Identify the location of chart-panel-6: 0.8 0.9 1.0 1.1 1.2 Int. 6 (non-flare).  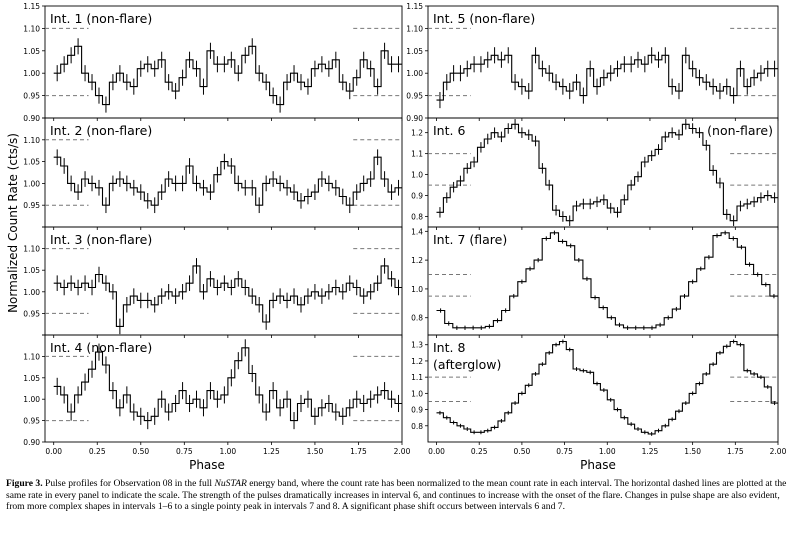
(595, 173).